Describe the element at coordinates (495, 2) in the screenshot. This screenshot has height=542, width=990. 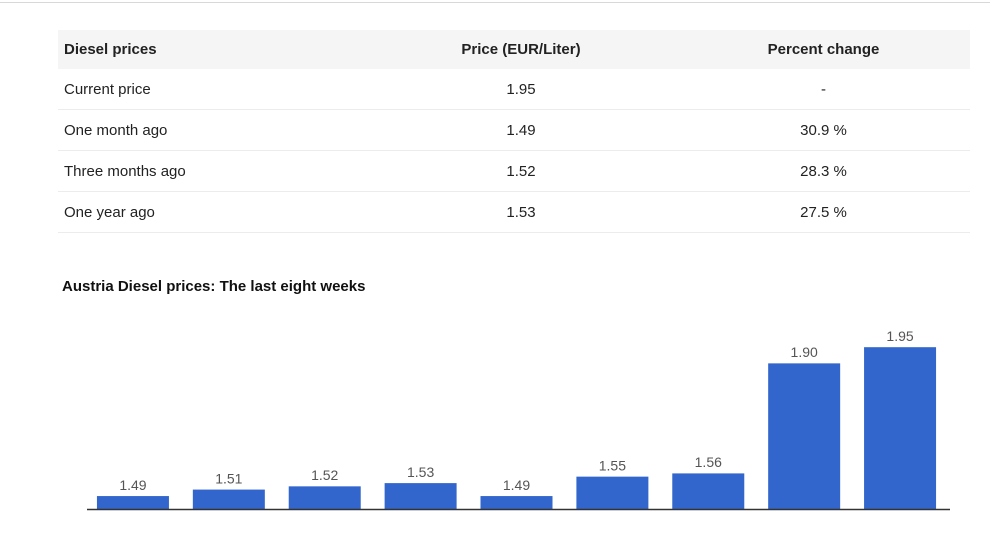
I see `top-border` at that location.